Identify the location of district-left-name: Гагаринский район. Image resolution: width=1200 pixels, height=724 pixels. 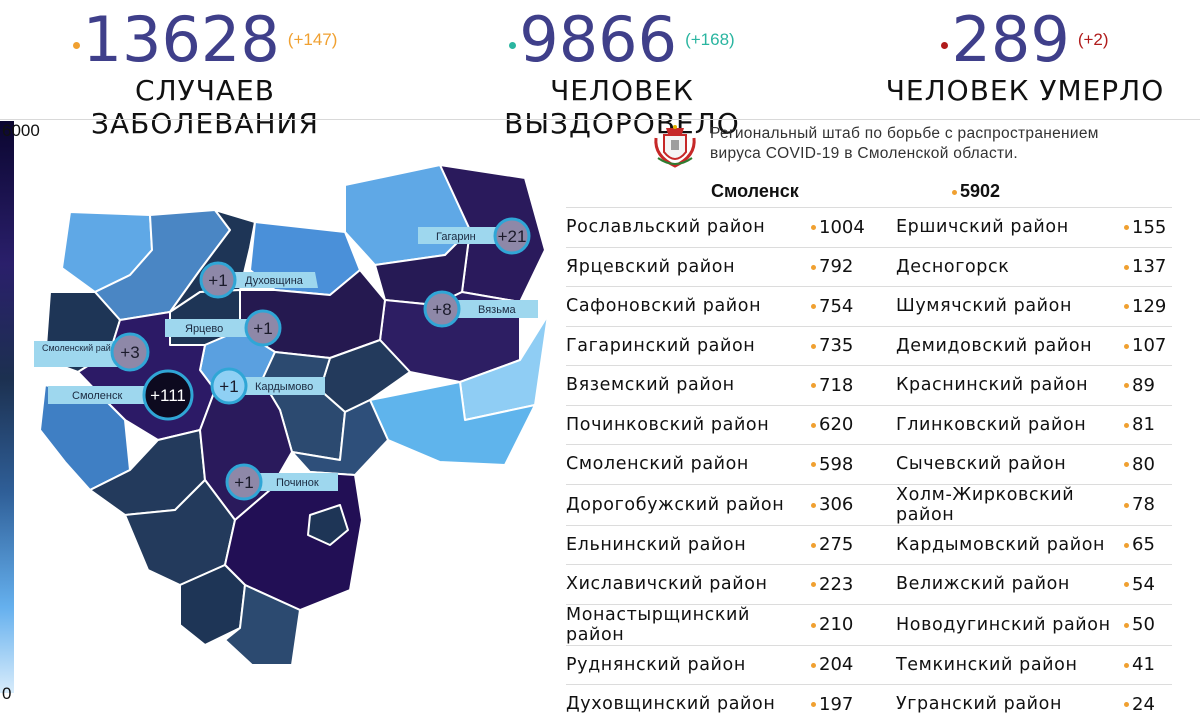
(688, 345).